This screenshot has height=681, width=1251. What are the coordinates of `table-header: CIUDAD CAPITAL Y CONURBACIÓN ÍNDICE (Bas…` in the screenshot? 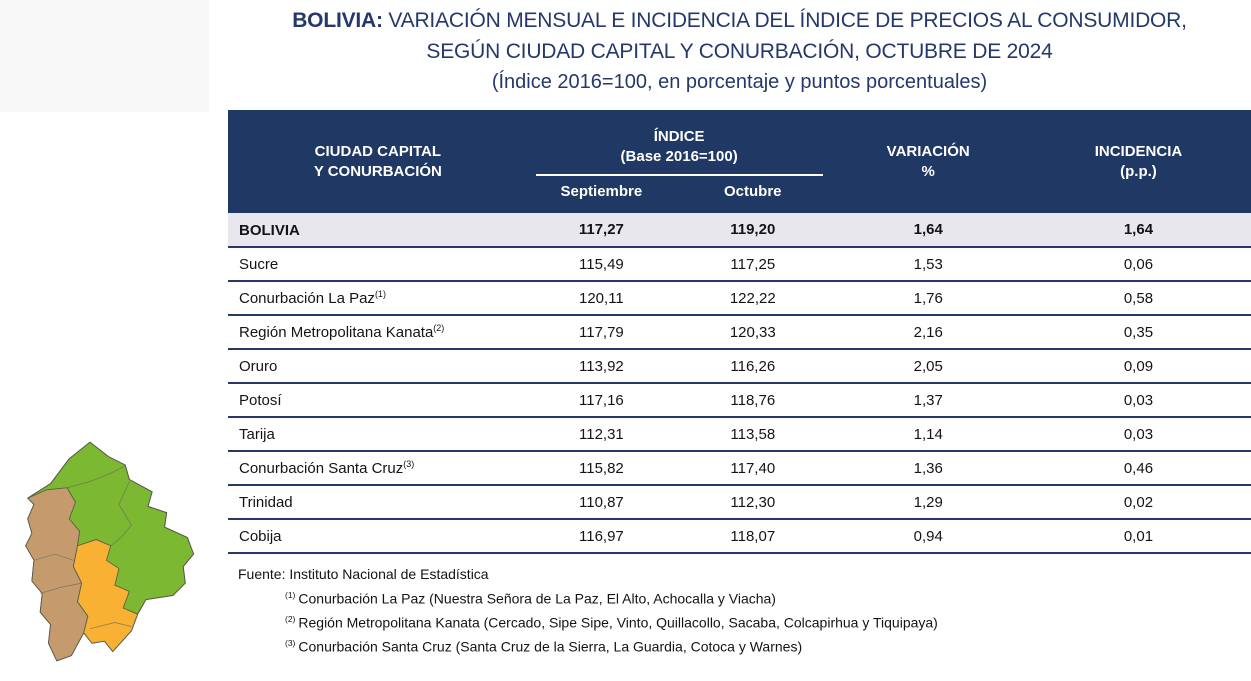 It's located at (739, 161).